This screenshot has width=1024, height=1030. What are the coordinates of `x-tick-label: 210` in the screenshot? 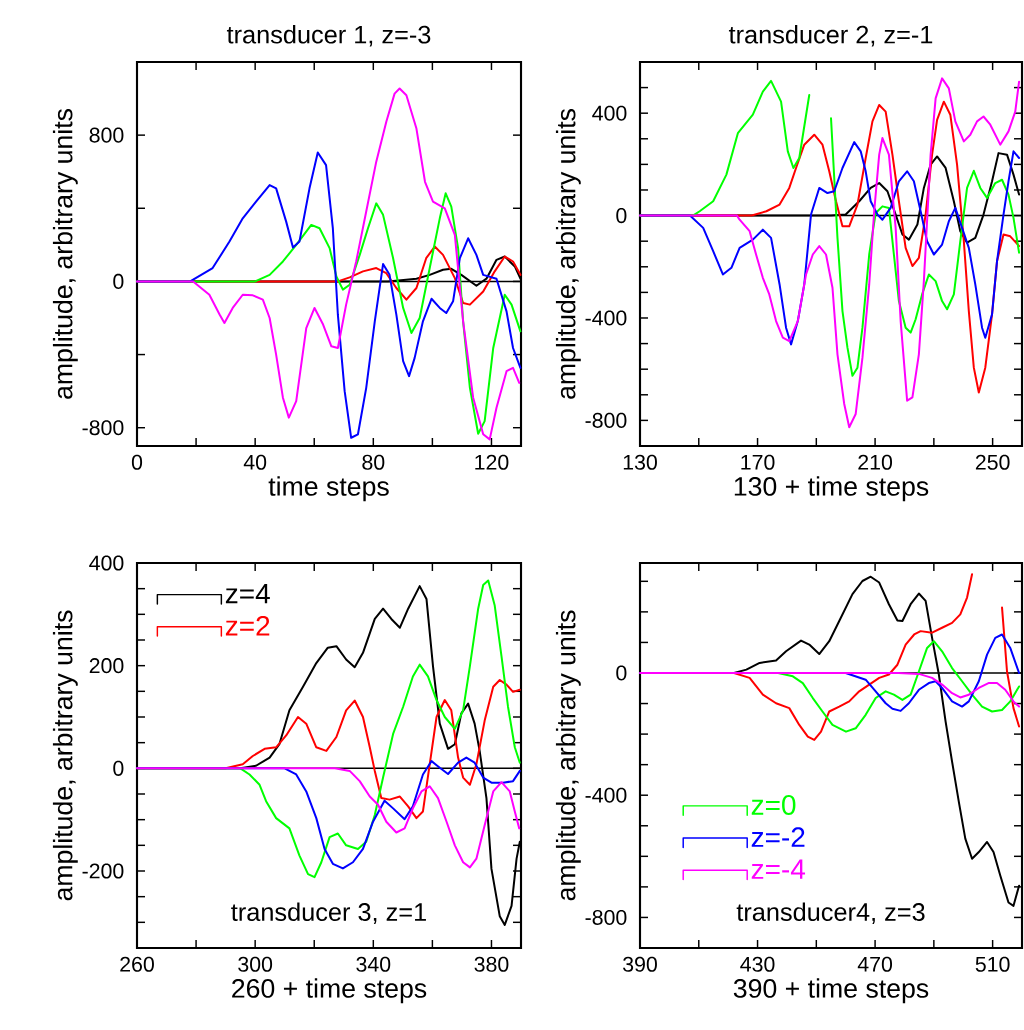 It's located at (875, 462).